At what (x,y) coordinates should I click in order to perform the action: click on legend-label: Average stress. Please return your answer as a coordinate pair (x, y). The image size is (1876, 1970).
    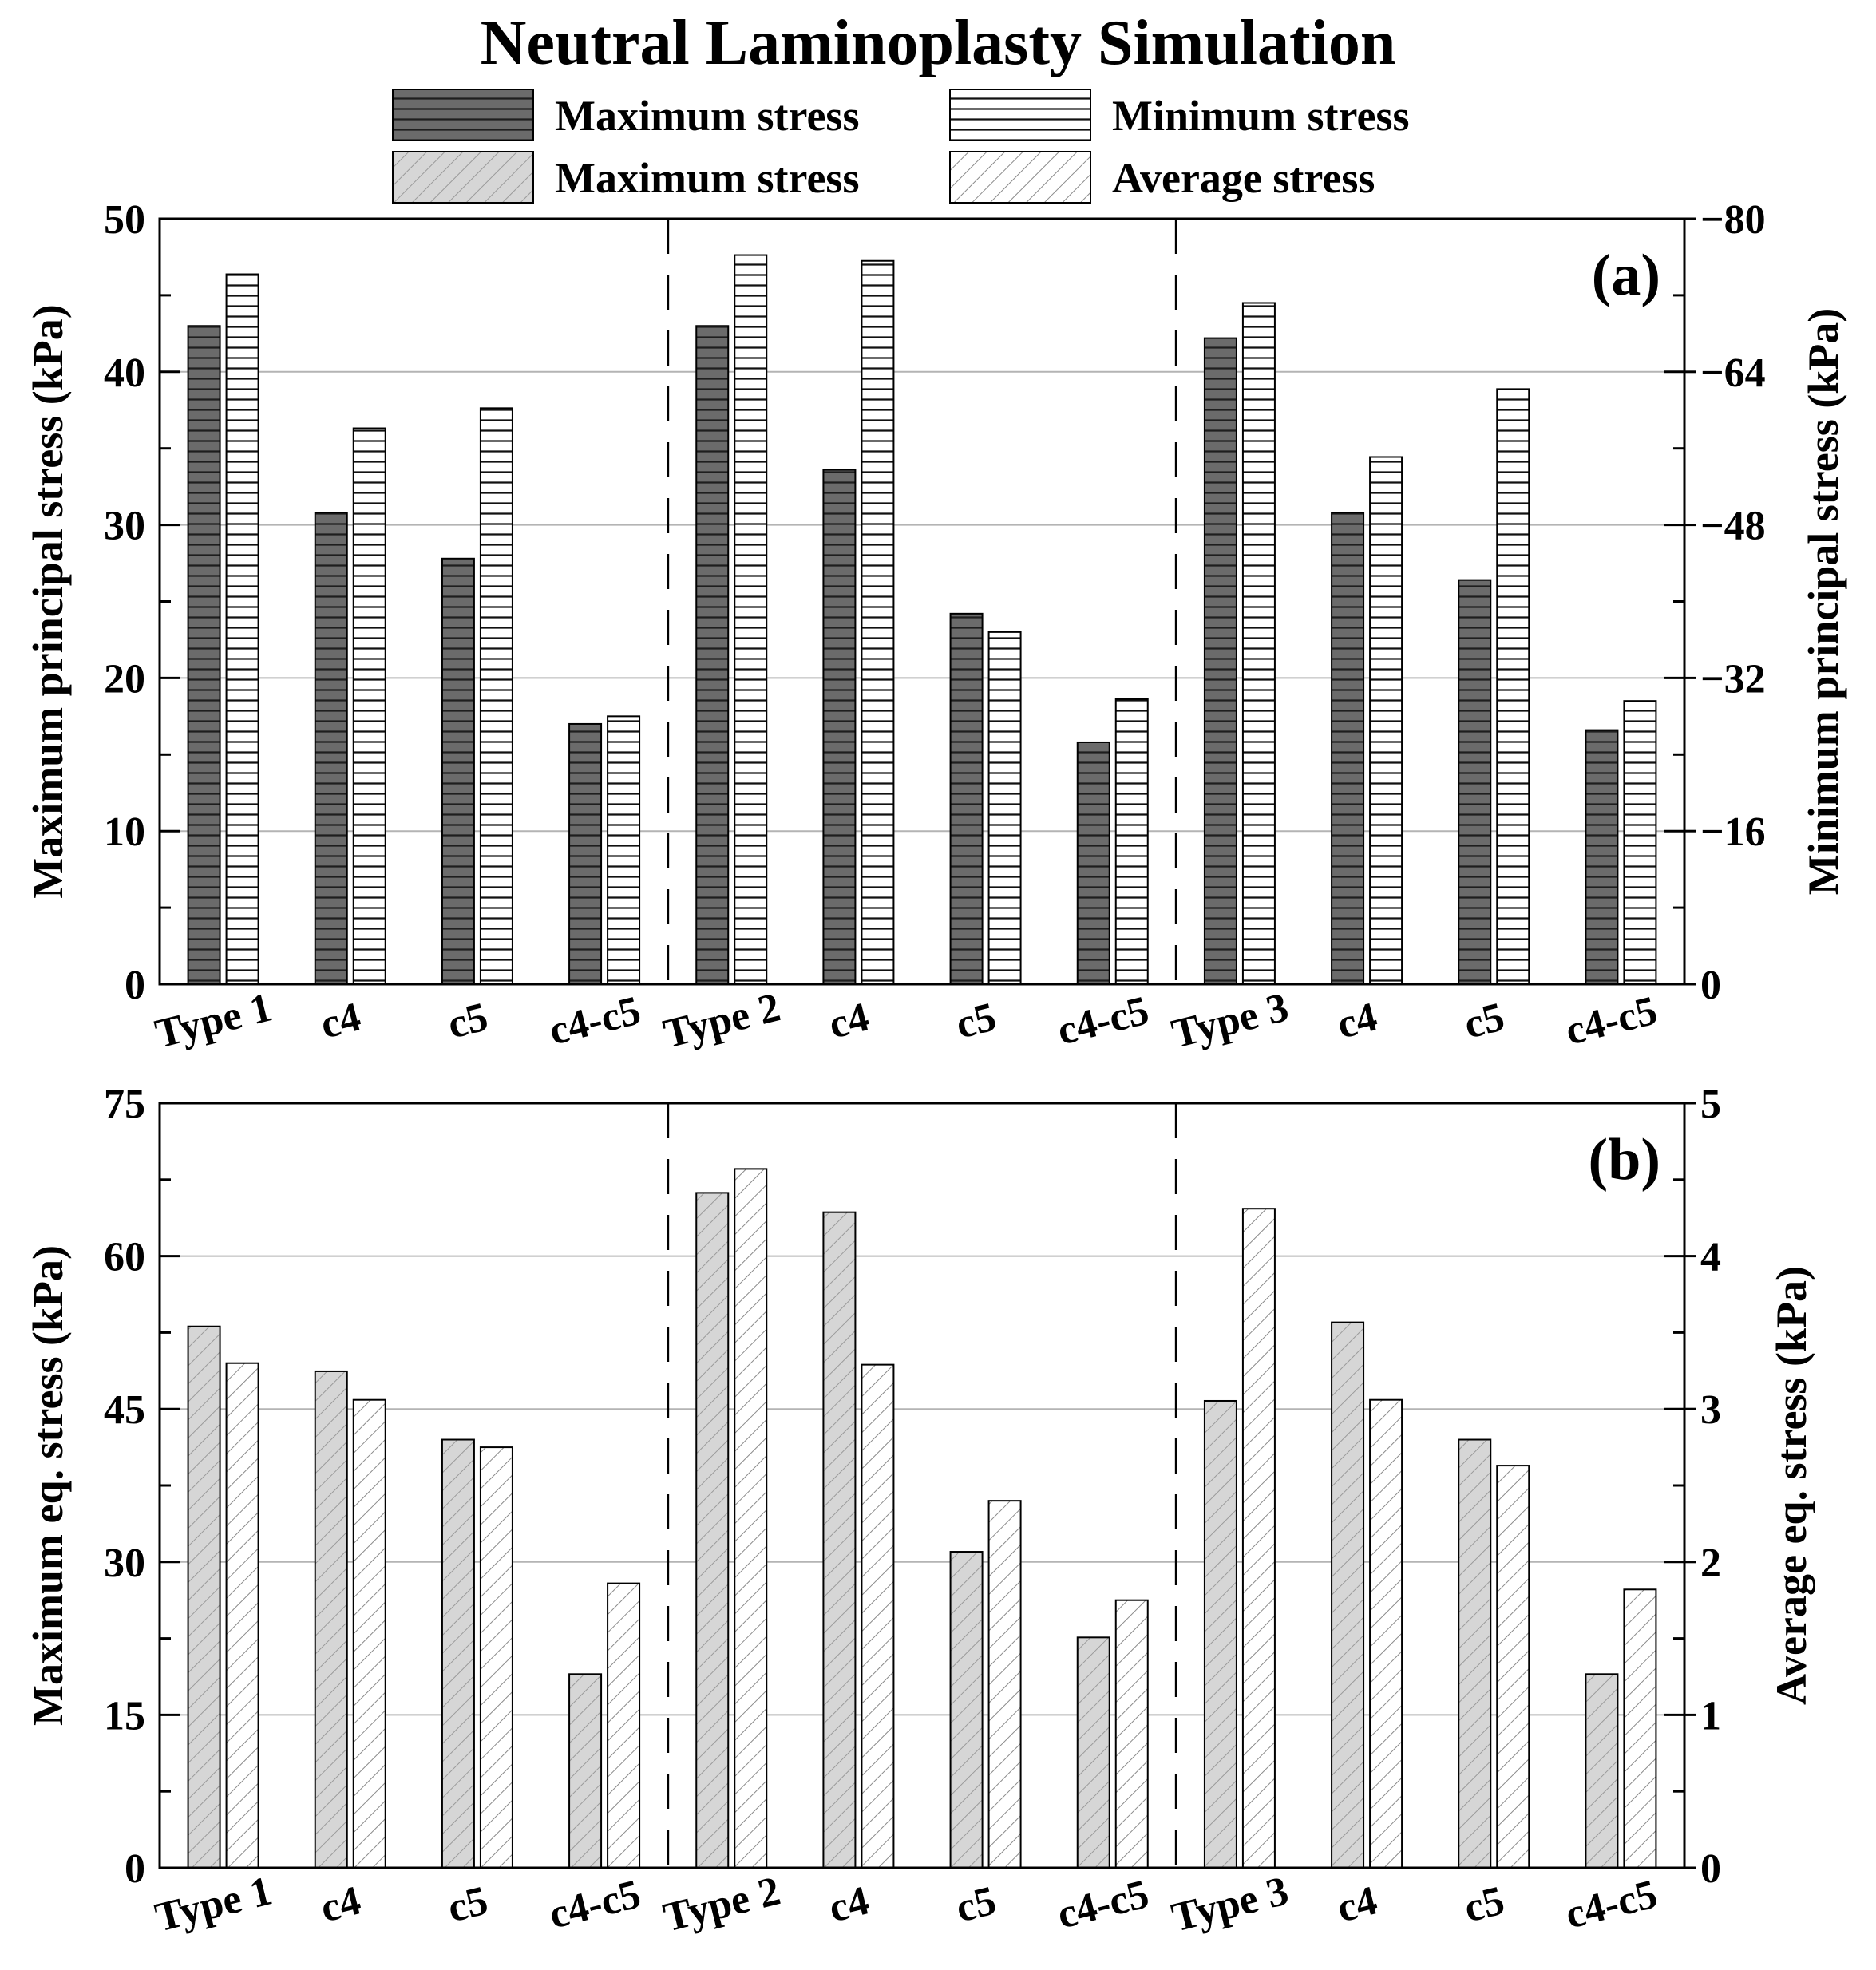
    Looking at the image, I should click on (1243, 178).